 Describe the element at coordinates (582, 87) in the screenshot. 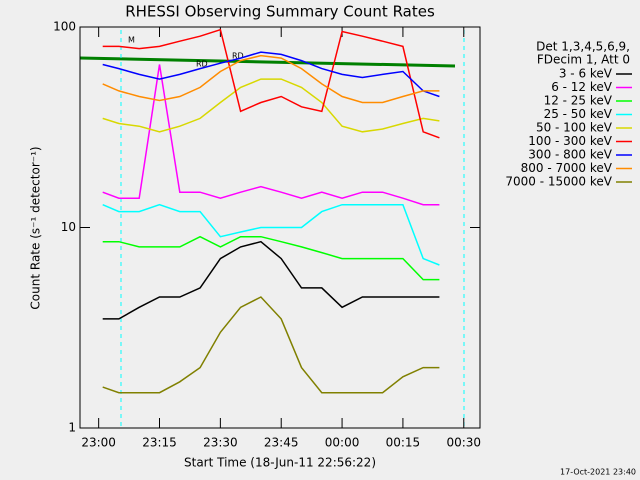

I see `legend-label: 6 - 12 keV` at that location.